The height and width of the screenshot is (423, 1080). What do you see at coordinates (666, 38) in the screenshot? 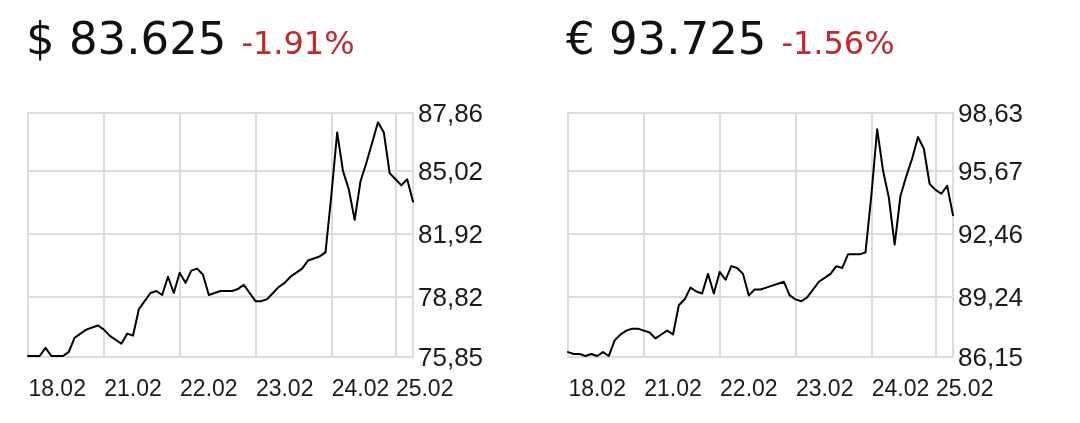
I see `chart-title: € 93.725` at bounding box center [666, 38].